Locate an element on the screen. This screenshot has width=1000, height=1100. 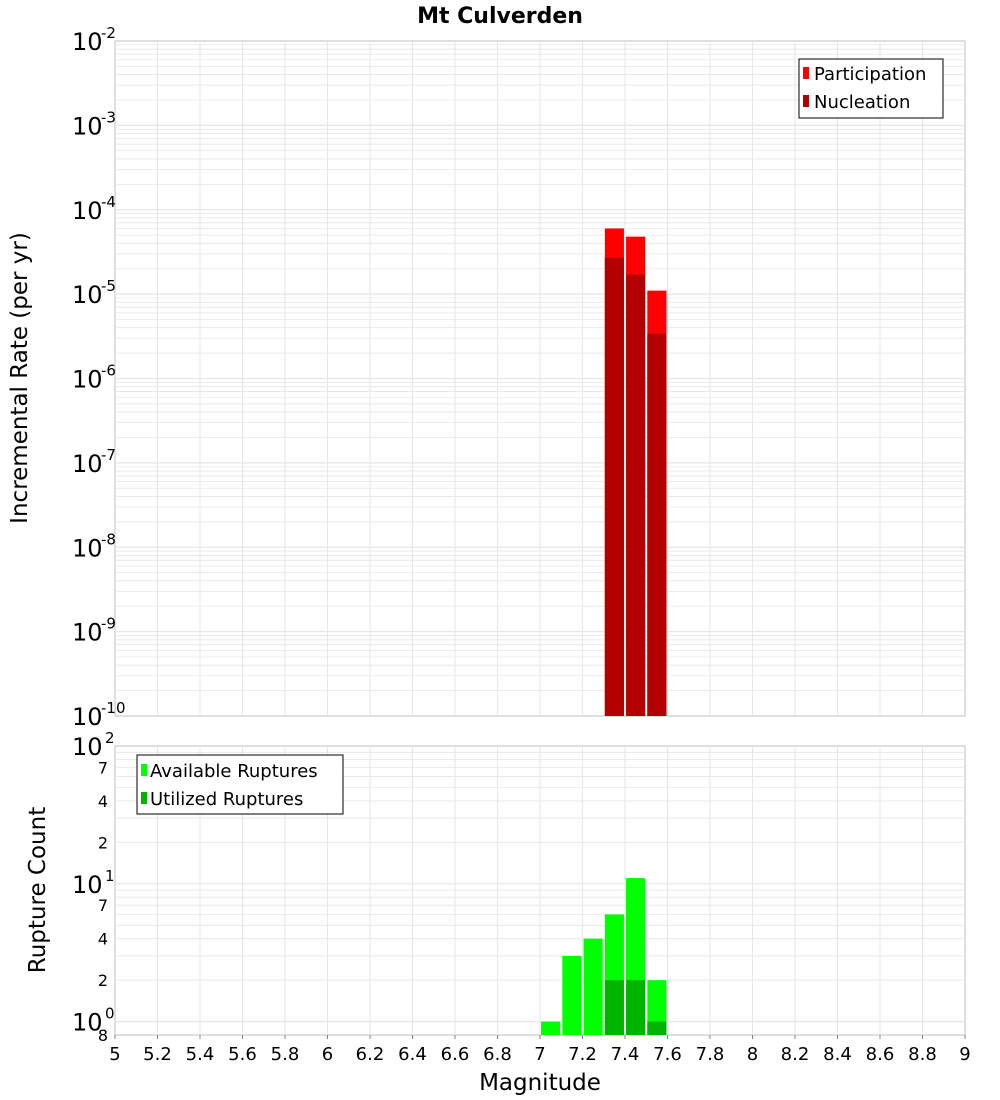
magnitude-tick-label: 7.6 is located at coordinates (667, 1054).